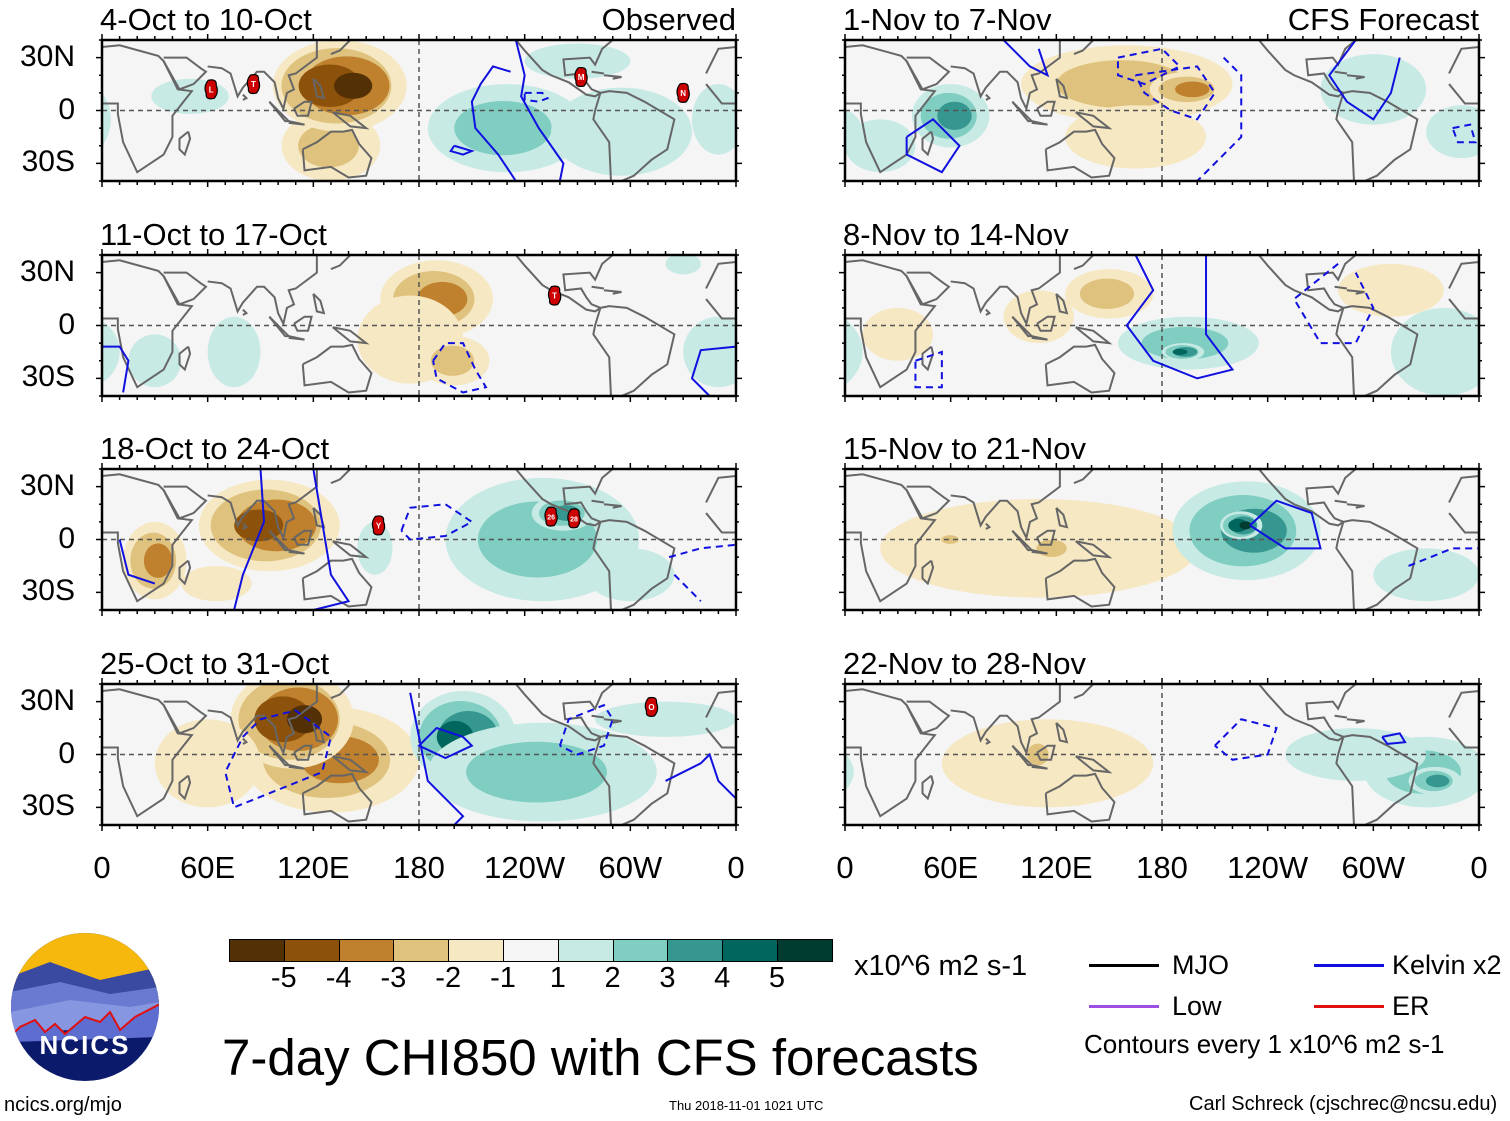  Describe the element at coordinates (63, 1105) in the screenshot. I see `ncics-url: ncics.org/mjo` at that location.